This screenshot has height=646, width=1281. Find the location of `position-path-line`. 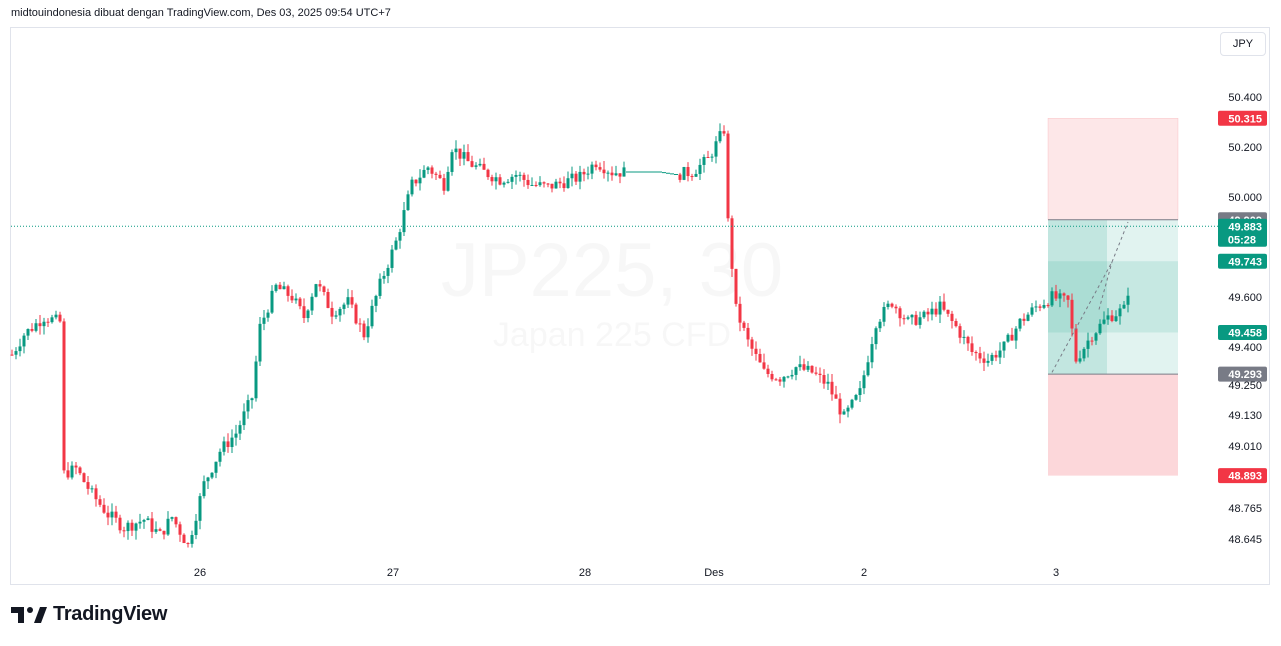

position-path-line is located at coordinates (1105, 285).